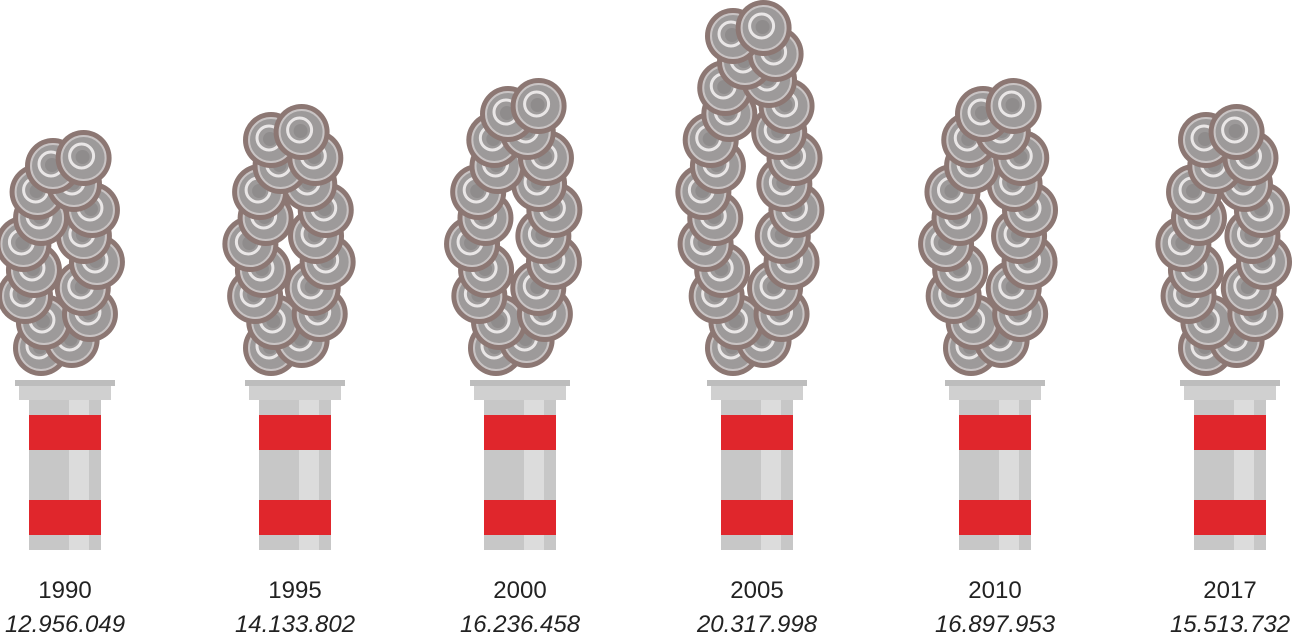 The image size is (1300, 635). What do you see at coordinates (64, 590) in the screenshot?
I see `category-label: 1990` at bounding box center [64, 590].